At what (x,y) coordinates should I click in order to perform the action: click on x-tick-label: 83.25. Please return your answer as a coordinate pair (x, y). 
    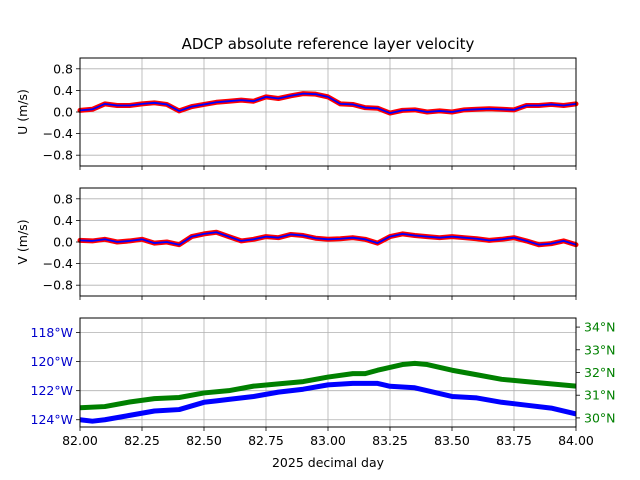
    Looking at the image, I should click on (390, 440).